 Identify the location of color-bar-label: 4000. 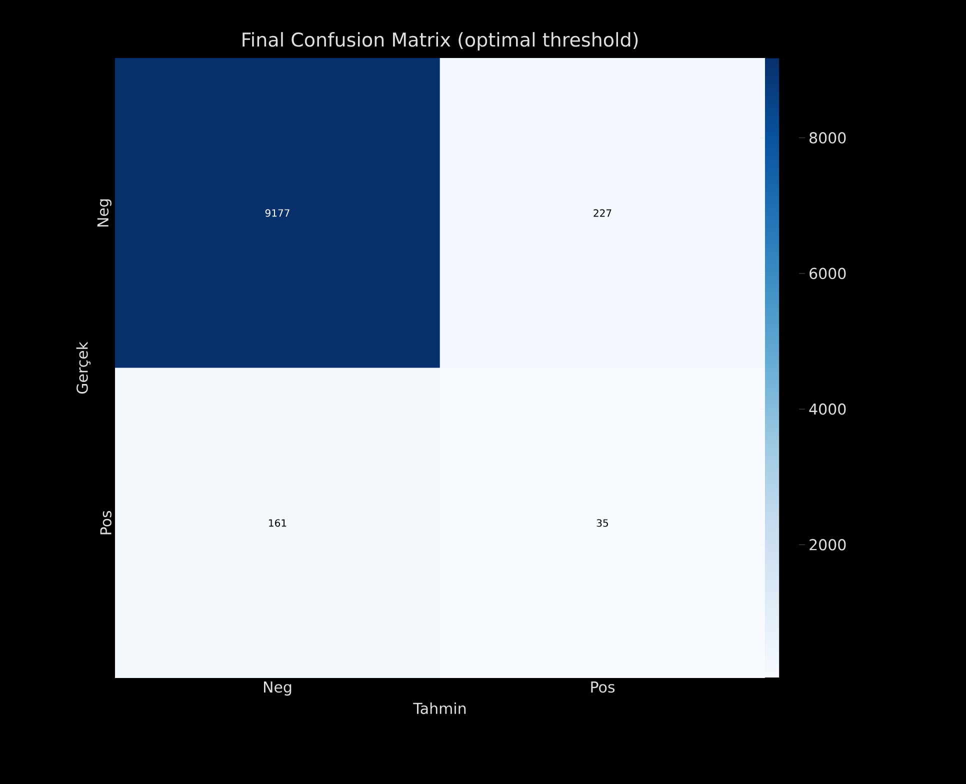
(827, 409).